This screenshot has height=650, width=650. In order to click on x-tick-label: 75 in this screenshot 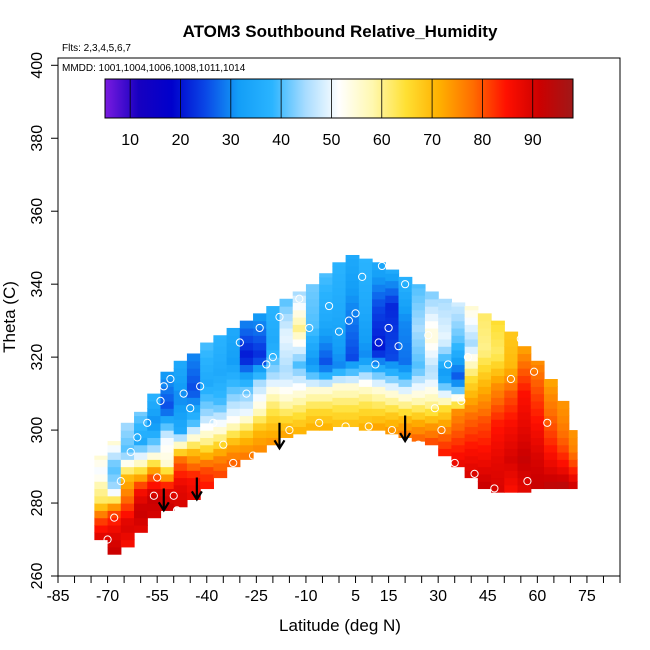, I will do `click(587, 596)`.